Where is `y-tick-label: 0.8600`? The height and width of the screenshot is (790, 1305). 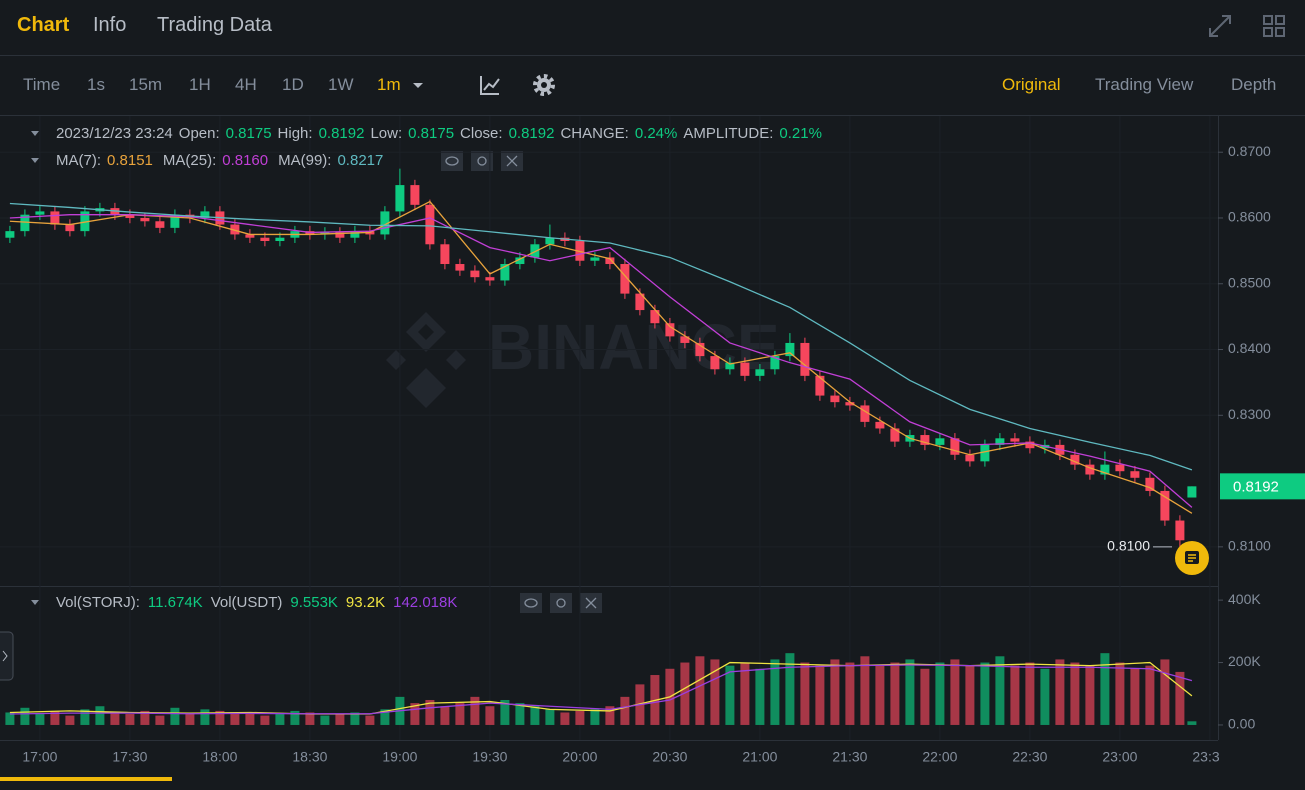
y-tick-label: 0.8600 is located at coordinates (1249, 217).